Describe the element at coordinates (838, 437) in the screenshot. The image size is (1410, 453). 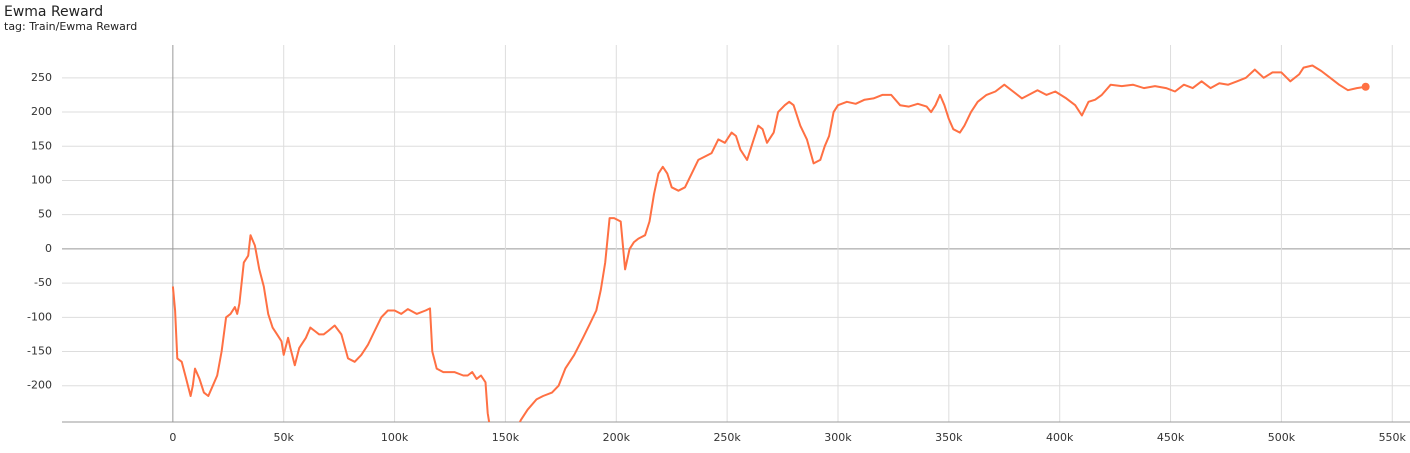
I see `x-tick-label: 300k` at that location.